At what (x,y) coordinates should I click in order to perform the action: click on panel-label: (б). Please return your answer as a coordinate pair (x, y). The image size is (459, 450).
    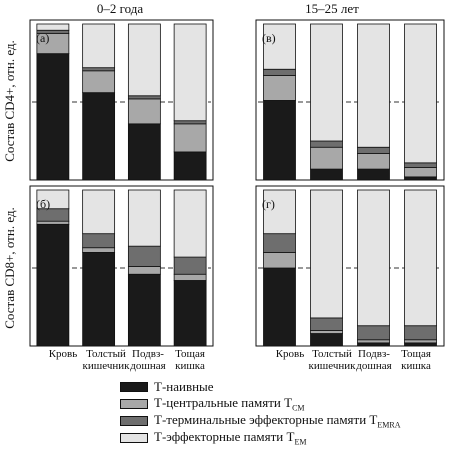
    Looking at the image, I should click on (43, 204).